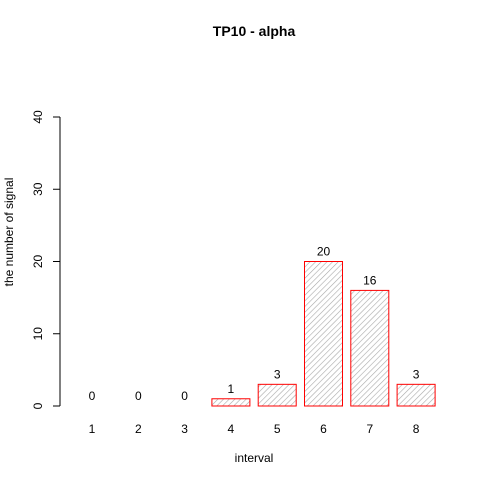 Image resolution: width=480 pixels, height=480 pixels. I want to click on x-tick-label: 5, so click(277, 429).